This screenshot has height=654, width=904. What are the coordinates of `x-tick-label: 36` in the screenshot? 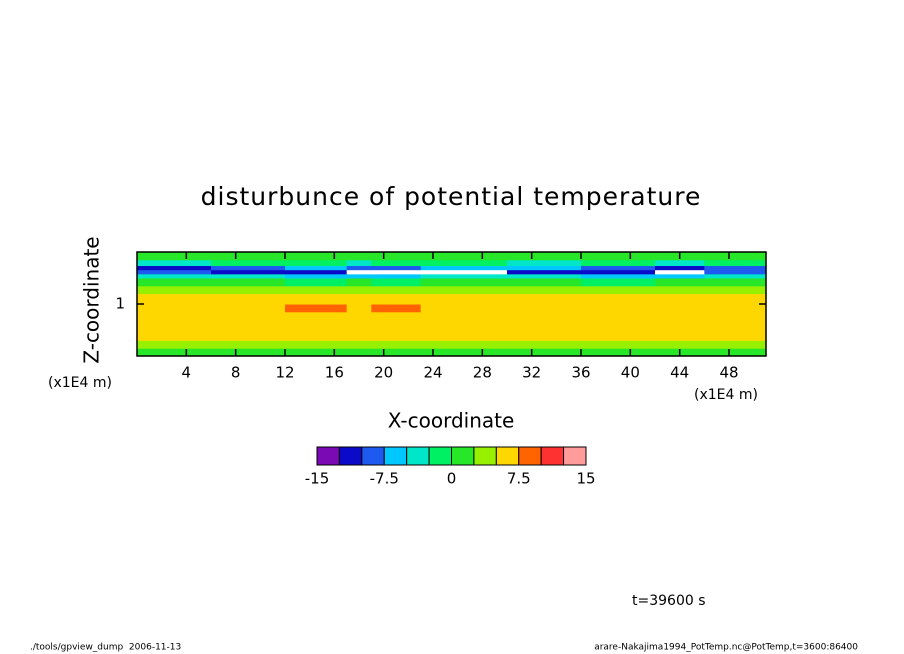 It's located at (580, 373).